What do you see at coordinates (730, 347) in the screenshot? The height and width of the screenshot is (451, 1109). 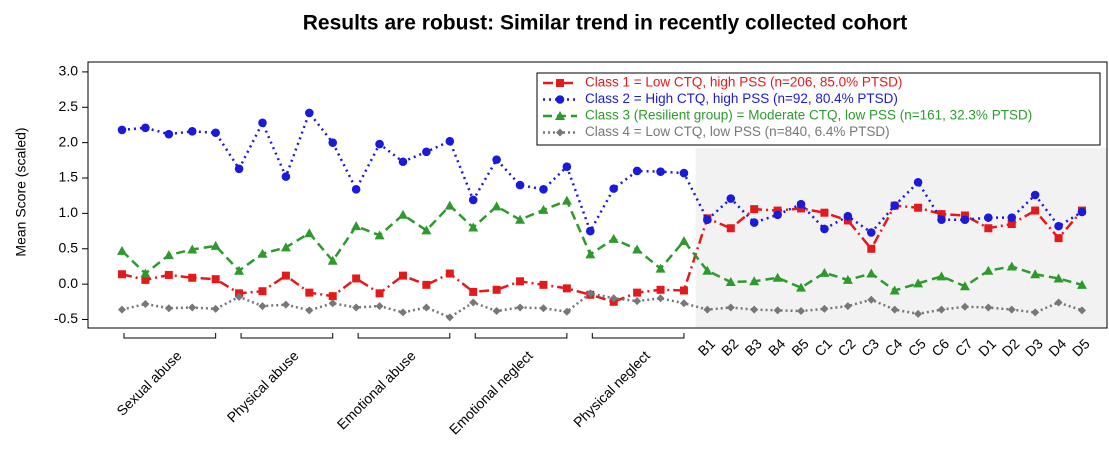 I see `x-tick-label: B2` at bounding box center [730, 347].